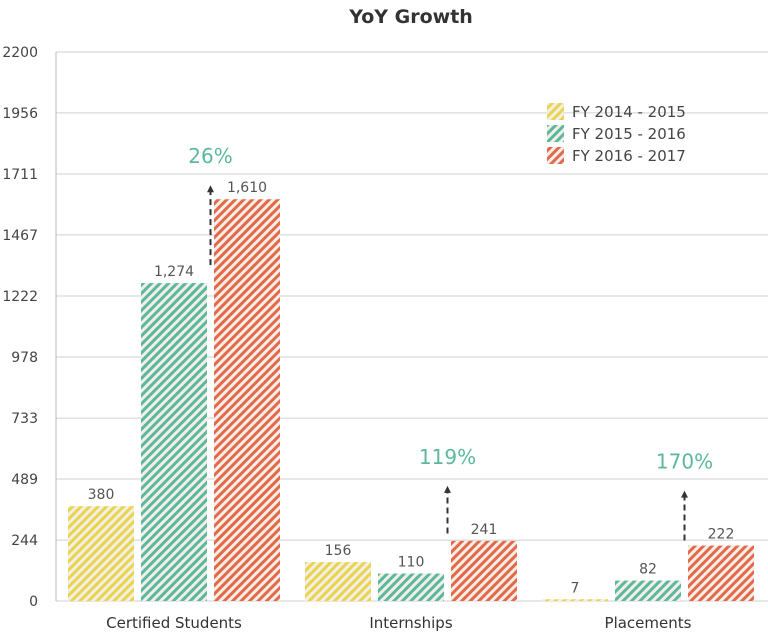  What do you see at coordinates (20, 236) in the screenshot?
I see `y-tick-label: 1467` at bounding box center [20, 236].